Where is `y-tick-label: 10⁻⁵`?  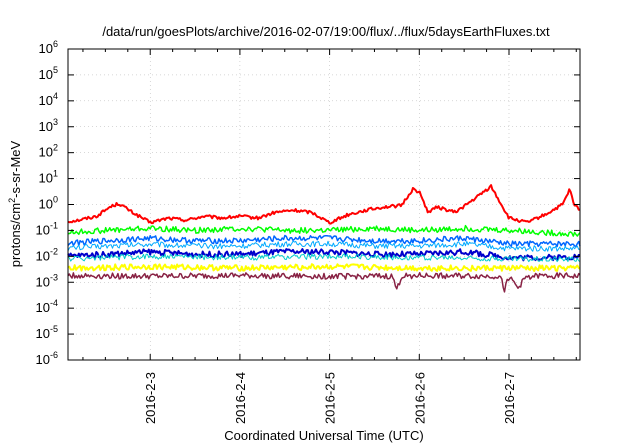 y-tick-label: 10⁻⁵ is located at coordinates (47, 332).